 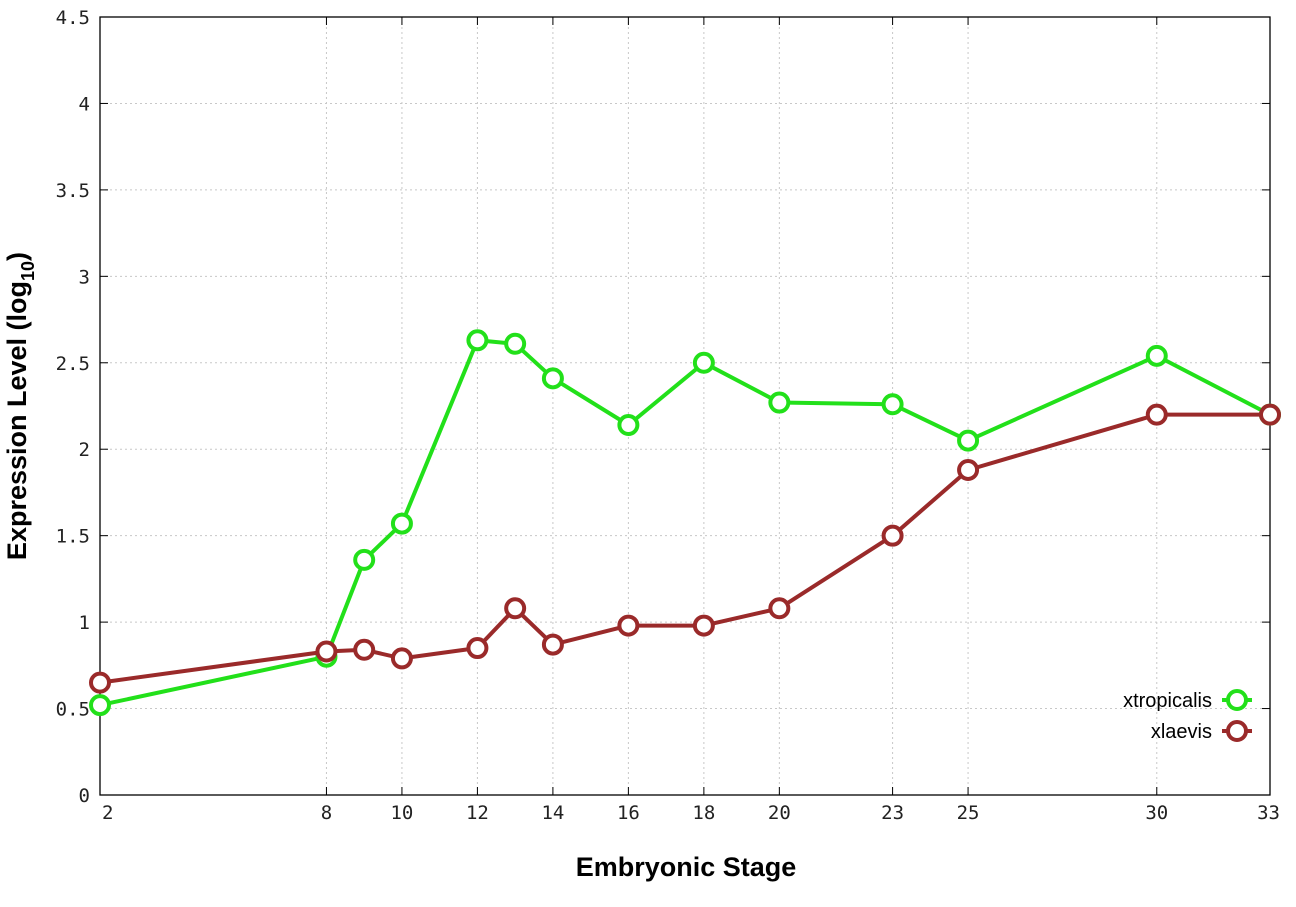 What do you see at coordinates (84, 796) in the screenshot?
I see `y-tick-label: 0` at bounding box center [84, 796].